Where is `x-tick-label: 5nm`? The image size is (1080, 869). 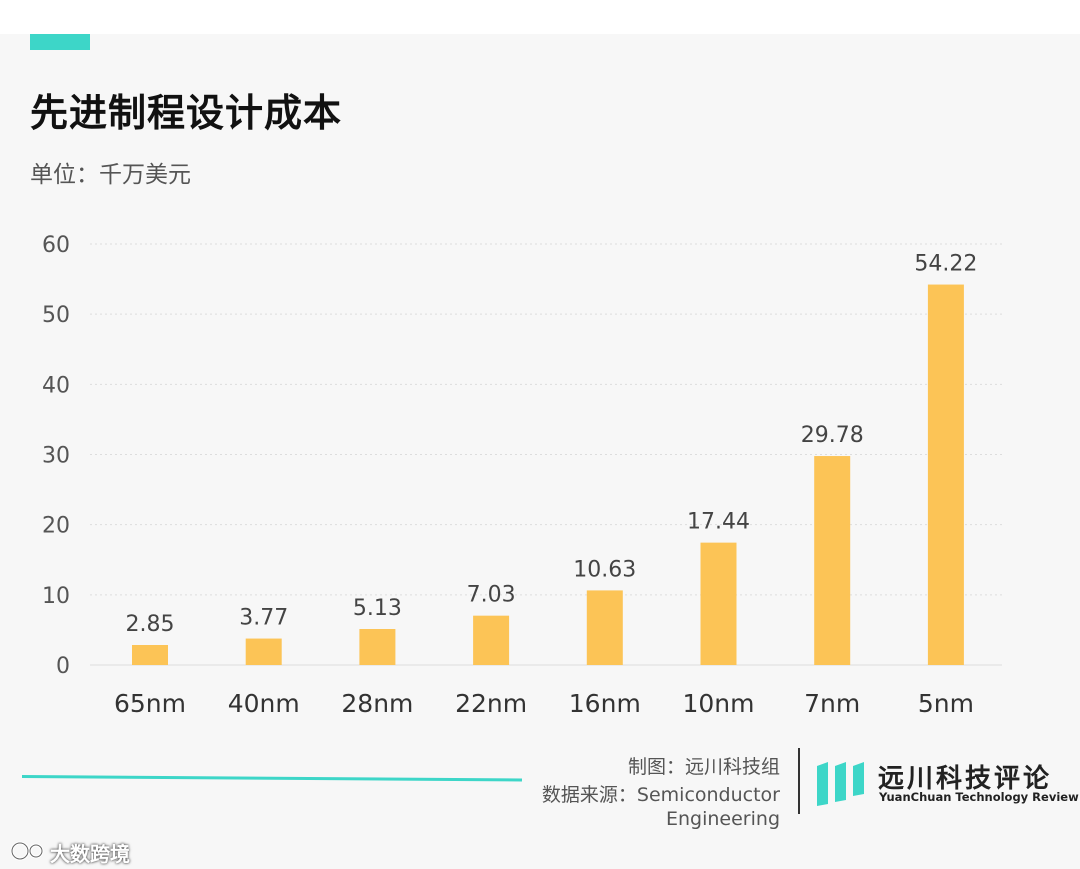
x-tick-label: 5nm is located at coordinates (946, 703).